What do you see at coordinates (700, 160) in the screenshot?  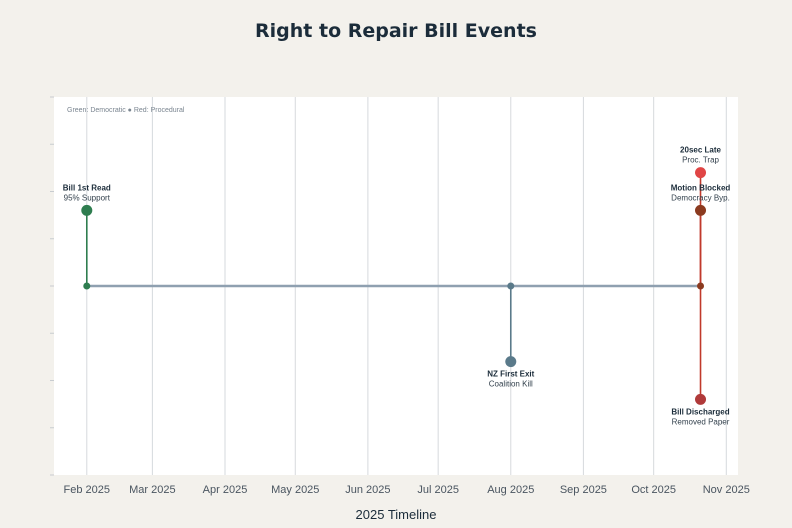 I see `event-subtitle: Proc. Trap` at bounding box center [700, 160].